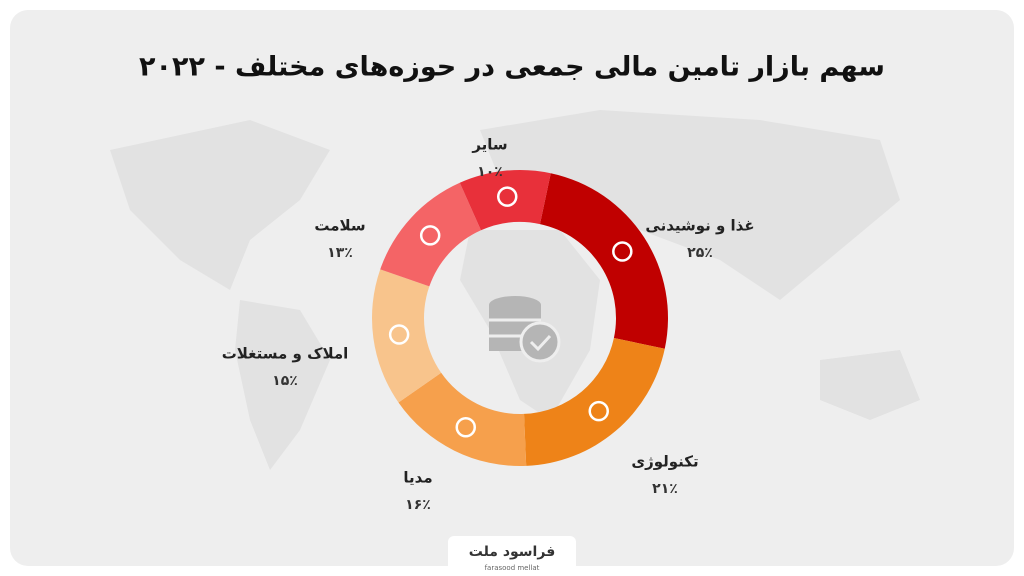  I want to click on donut, so click(520, 318).